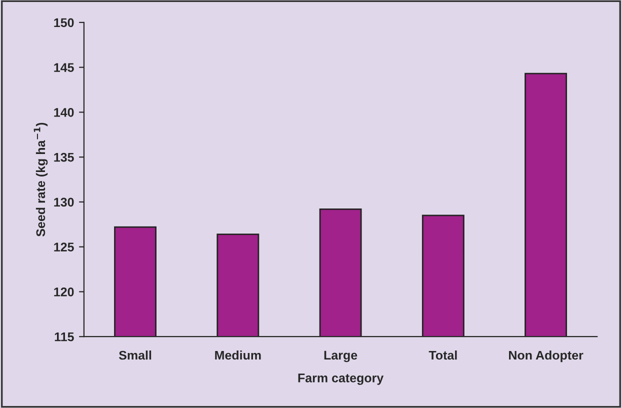 The image size is (622, 408). Describe the element at coordinates (64, 112) in the screenshot. I see `y-tick-label: 140` at that location.